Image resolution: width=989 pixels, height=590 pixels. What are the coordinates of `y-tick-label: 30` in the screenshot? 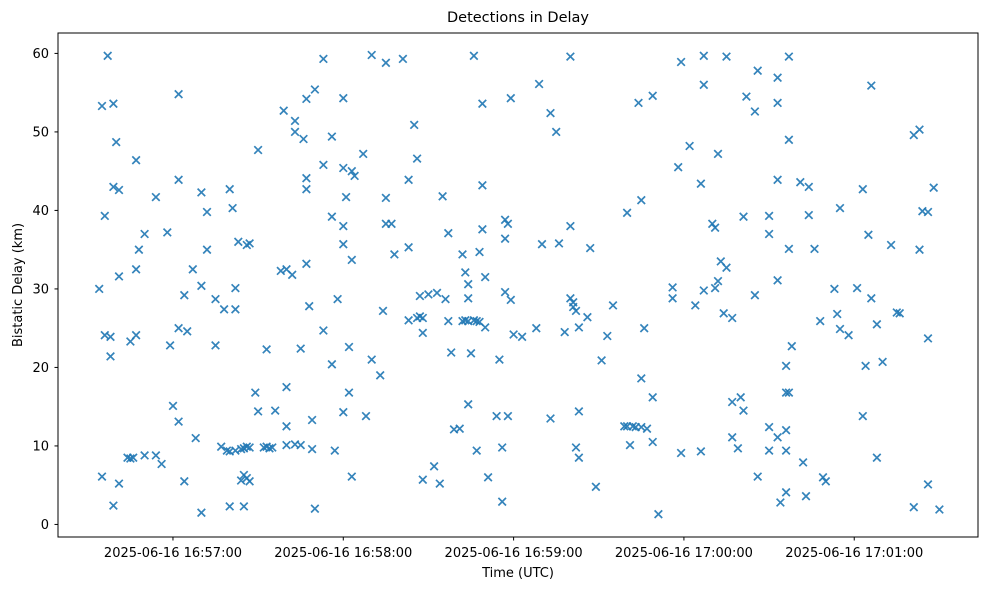 It's located at (40, 289).